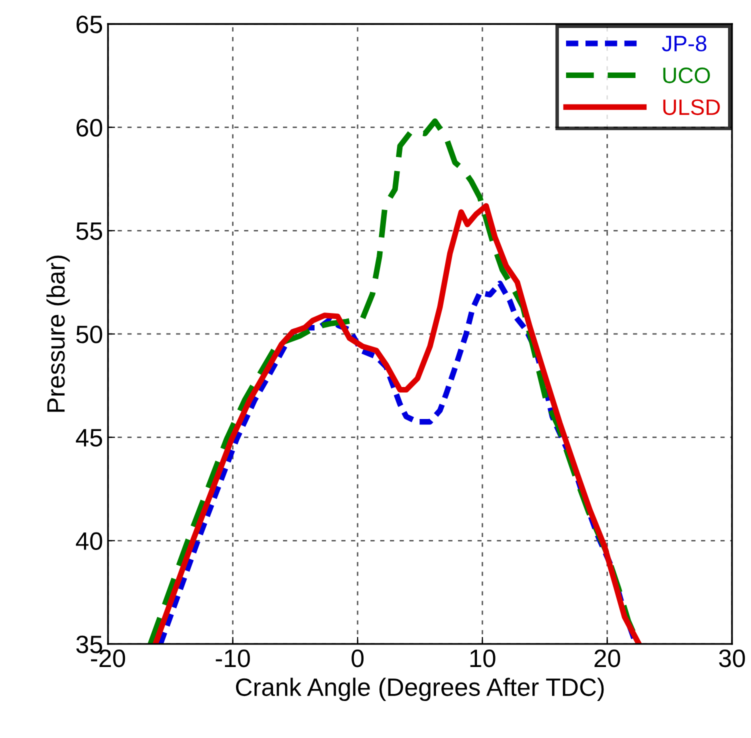  I want to click on y-tick-label: 65, so click(89, 25).